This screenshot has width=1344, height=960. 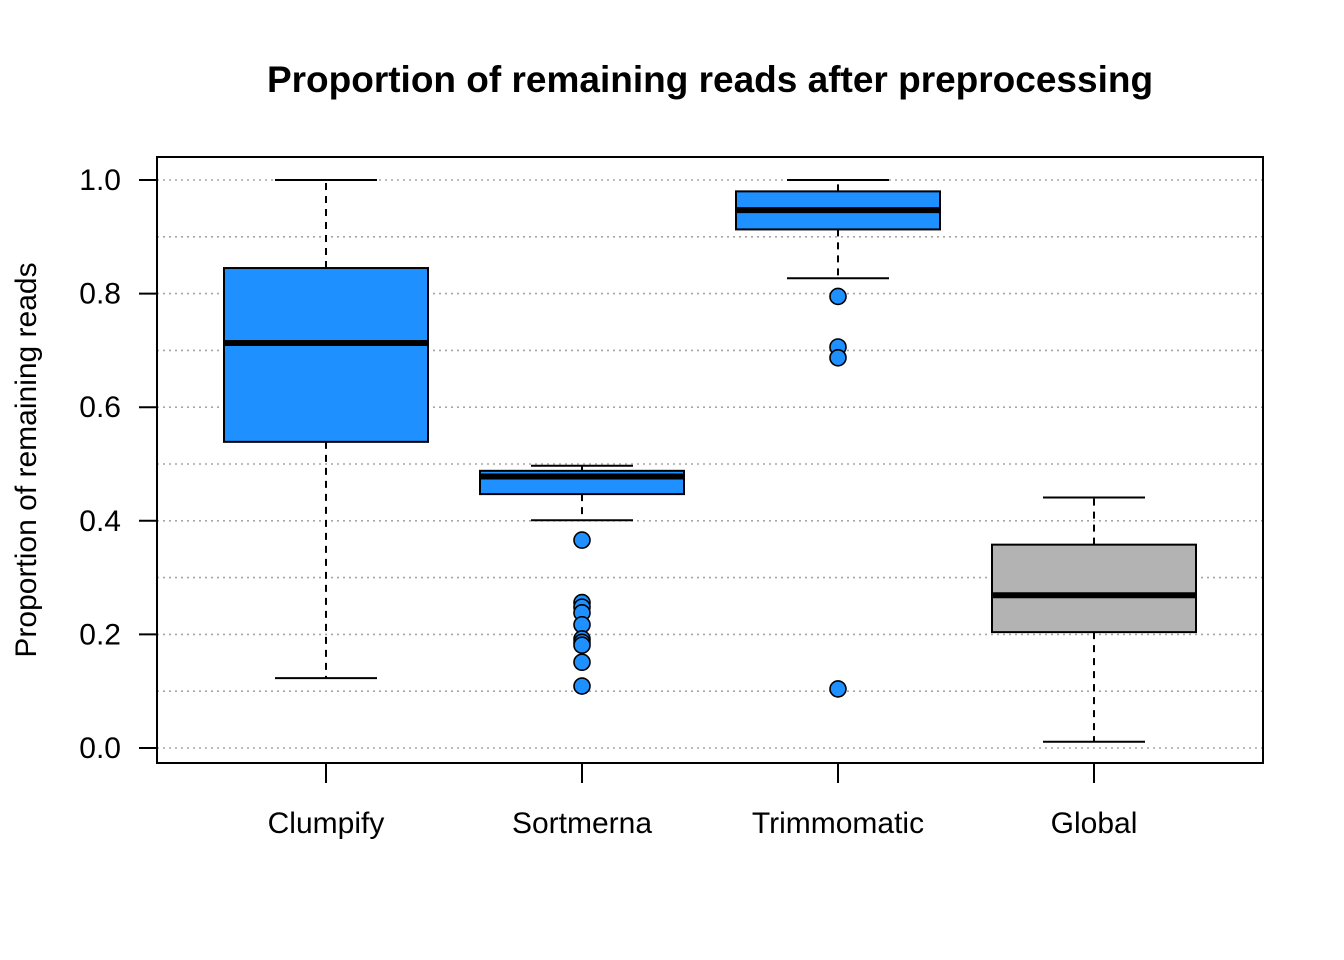 I want to click on x-tick-label: Clumpify, so click(x=326, y=823).